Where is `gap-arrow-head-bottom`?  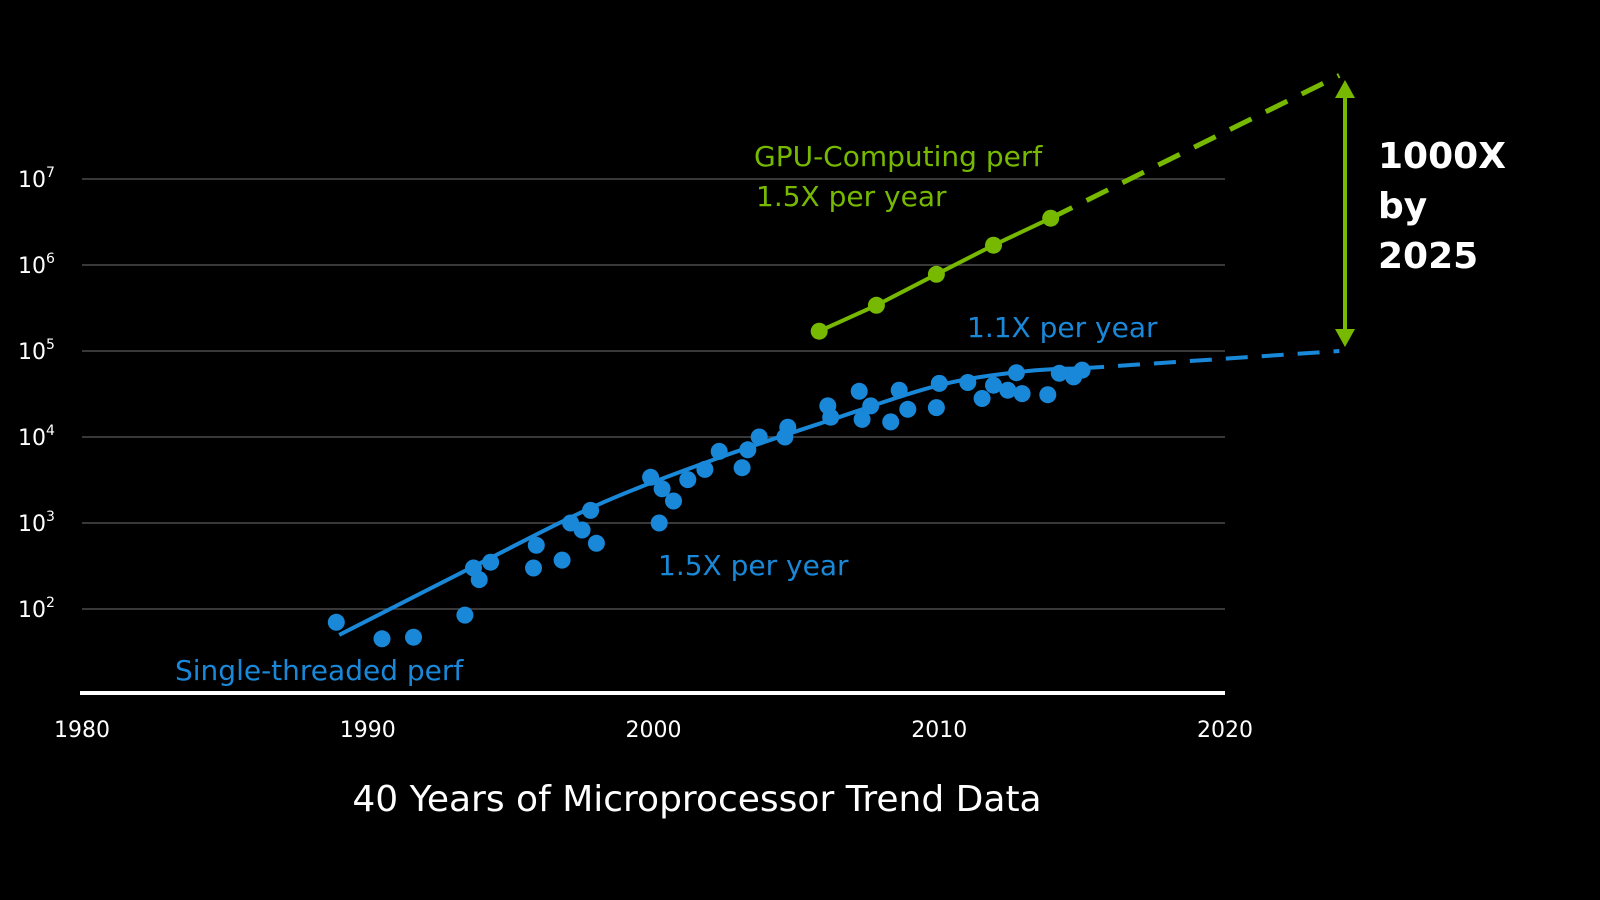
gap-arrow-head-bottom is located at coordinates (1345, 338).